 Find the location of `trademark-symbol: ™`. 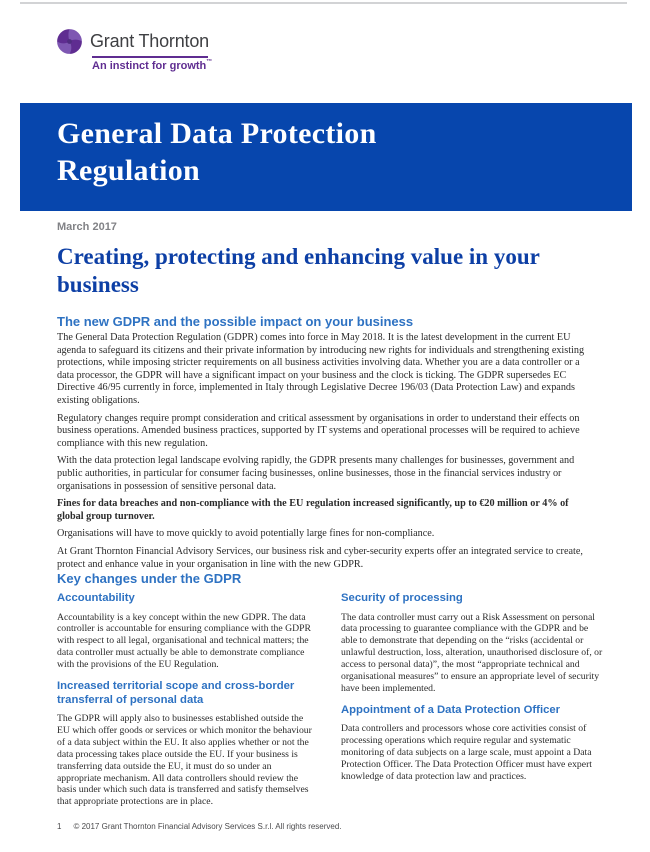

trademark-symbol: ™ is located at coordinates (209, 62).